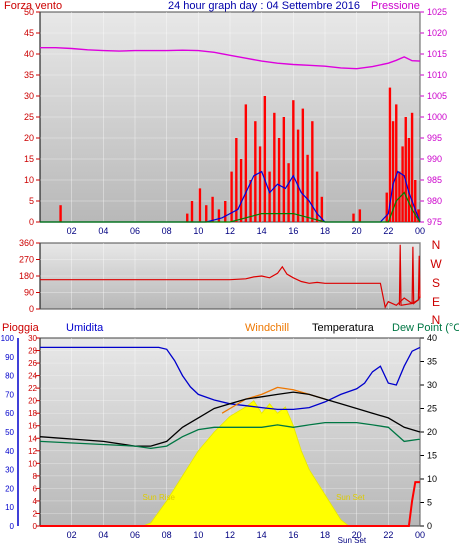  What do you see at coordinates (29, 54) in the screenshot?
I see `wind-tick-label: 40` at bounding box center [29, 54].